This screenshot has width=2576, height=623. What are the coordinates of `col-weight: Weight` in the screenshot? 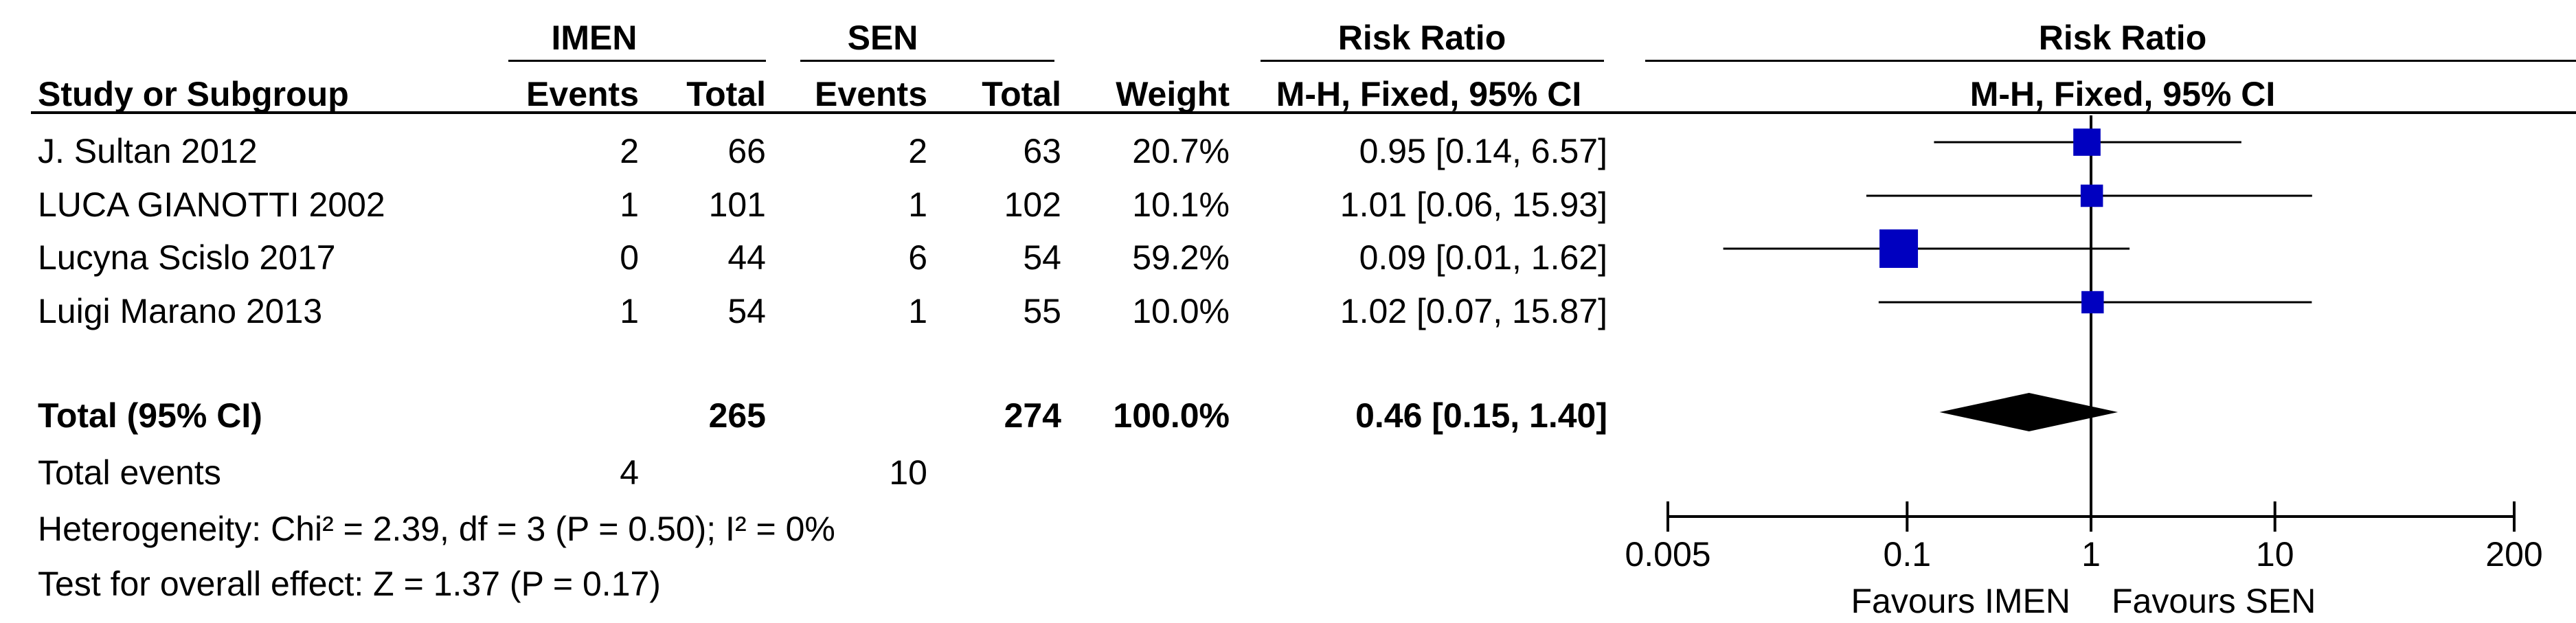 It's located at (1173, 94).